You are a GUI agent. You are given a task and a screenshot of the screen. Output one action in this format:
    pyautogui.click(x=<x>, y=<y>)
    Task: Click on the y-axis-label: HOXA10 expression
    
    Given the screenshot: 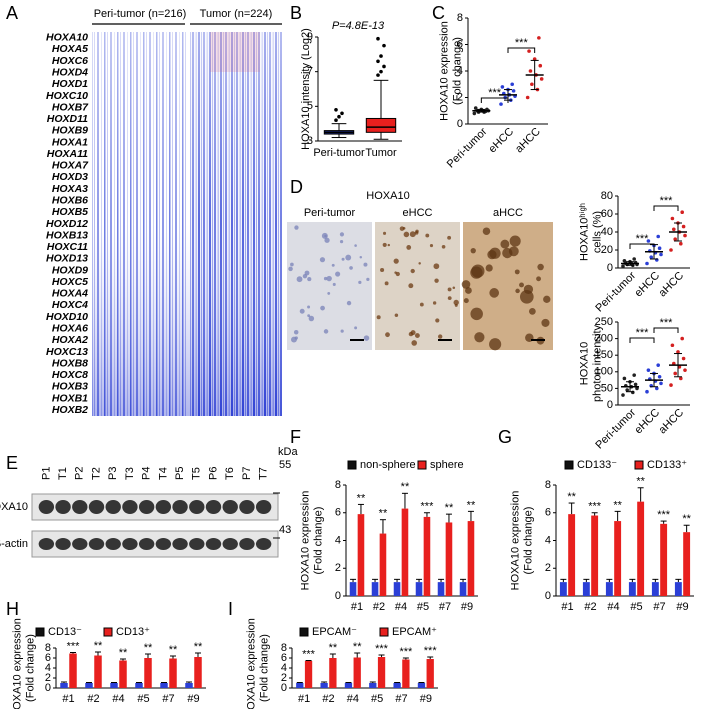 What is the action you would take?
    pyautogui.click(x=17, y=663)
    